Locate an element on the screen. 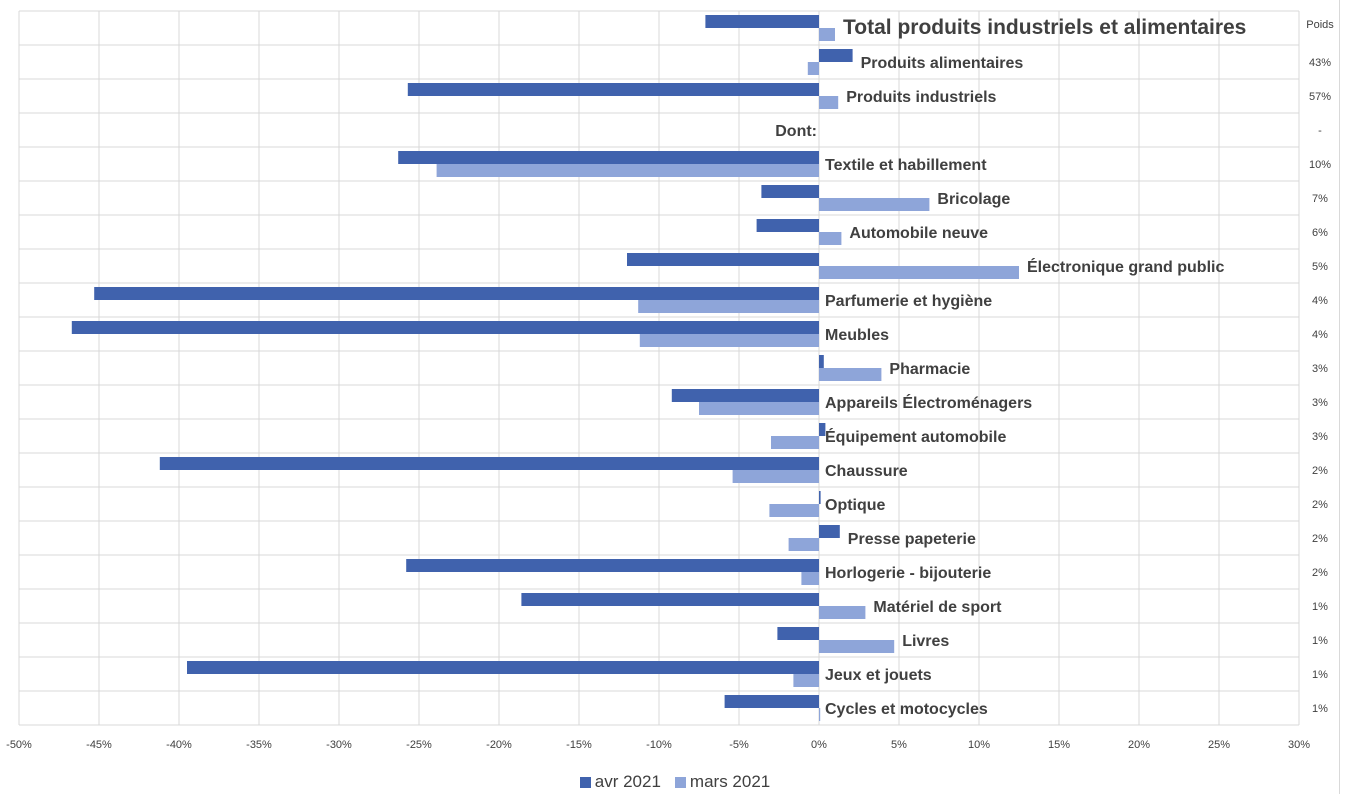 The width and height of the screenshot is (1350, 794). legend-swatch-avr-2021 is located at coordinates (585, 782).